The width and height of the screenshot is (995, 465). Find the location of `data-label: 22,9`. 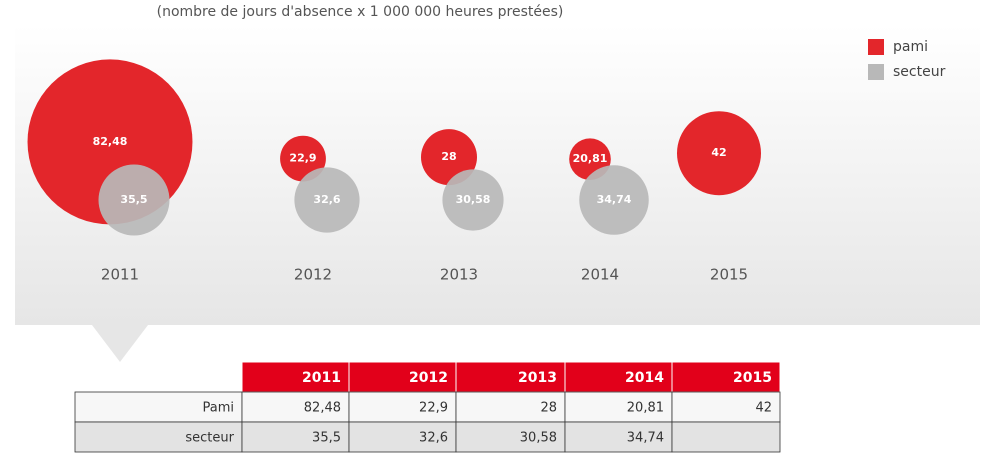

data-label: 22,9 is located at coordinates (302, 158).